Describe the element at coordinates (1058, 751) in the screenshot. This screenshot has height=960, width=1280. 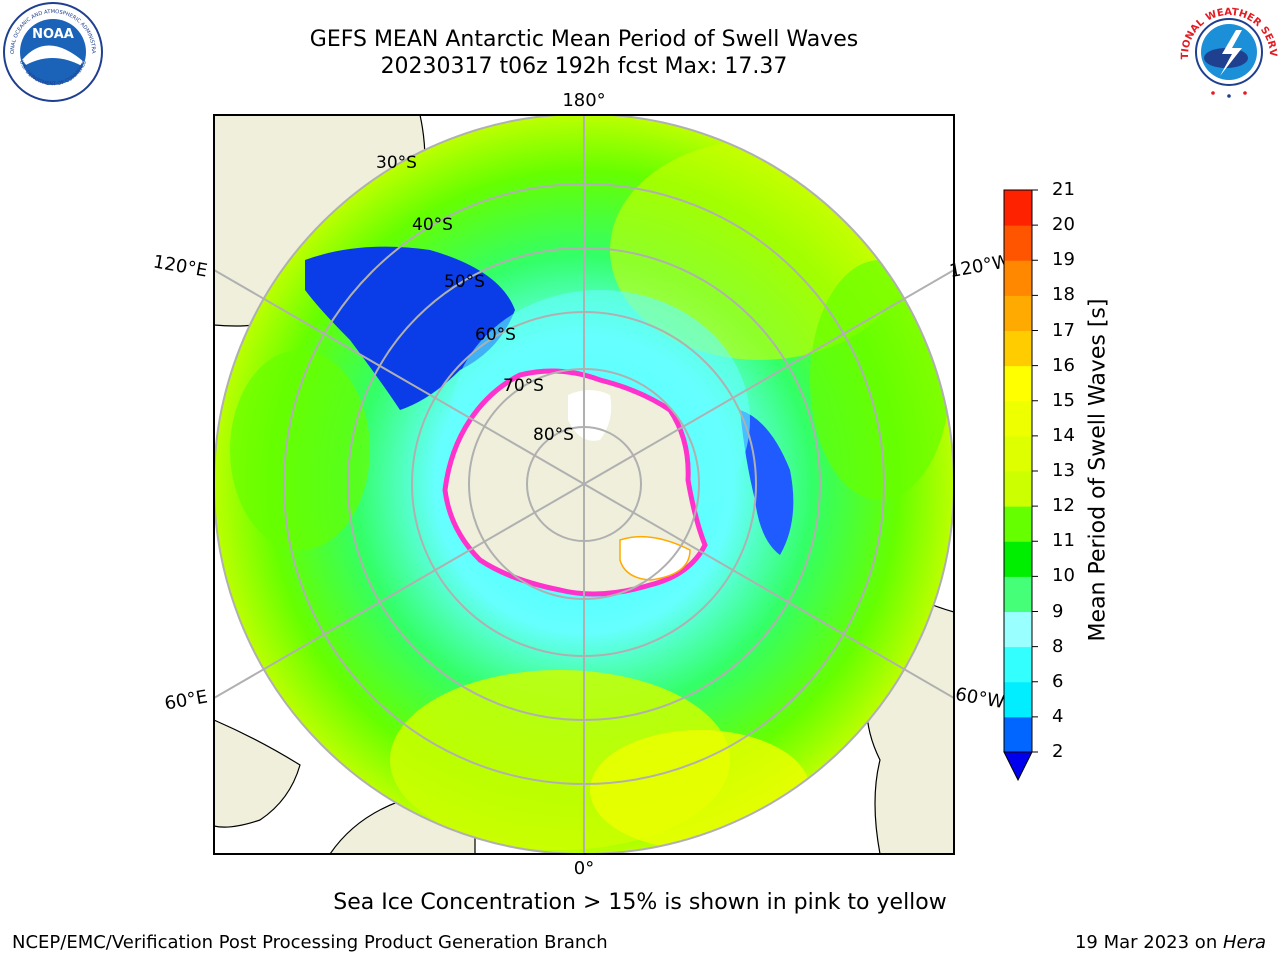
I see `colorbar-tick-label: 2` at that location.